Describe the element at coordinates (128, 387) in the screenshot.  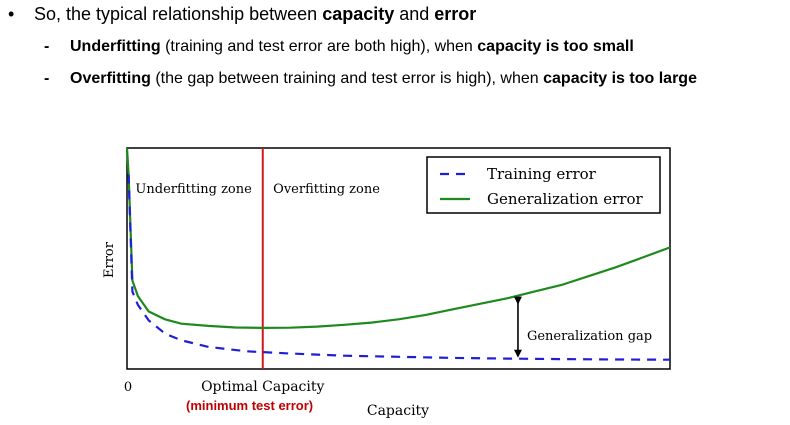
I see `x-tick-label-0: 0` at that location.